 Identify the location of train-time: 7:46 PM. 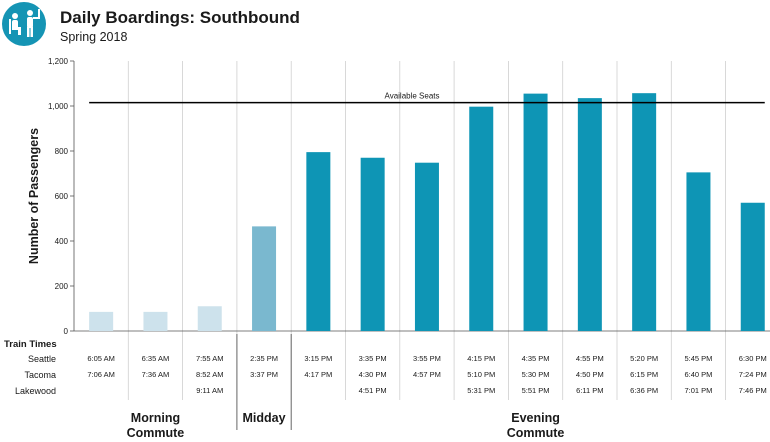
(753, 390).